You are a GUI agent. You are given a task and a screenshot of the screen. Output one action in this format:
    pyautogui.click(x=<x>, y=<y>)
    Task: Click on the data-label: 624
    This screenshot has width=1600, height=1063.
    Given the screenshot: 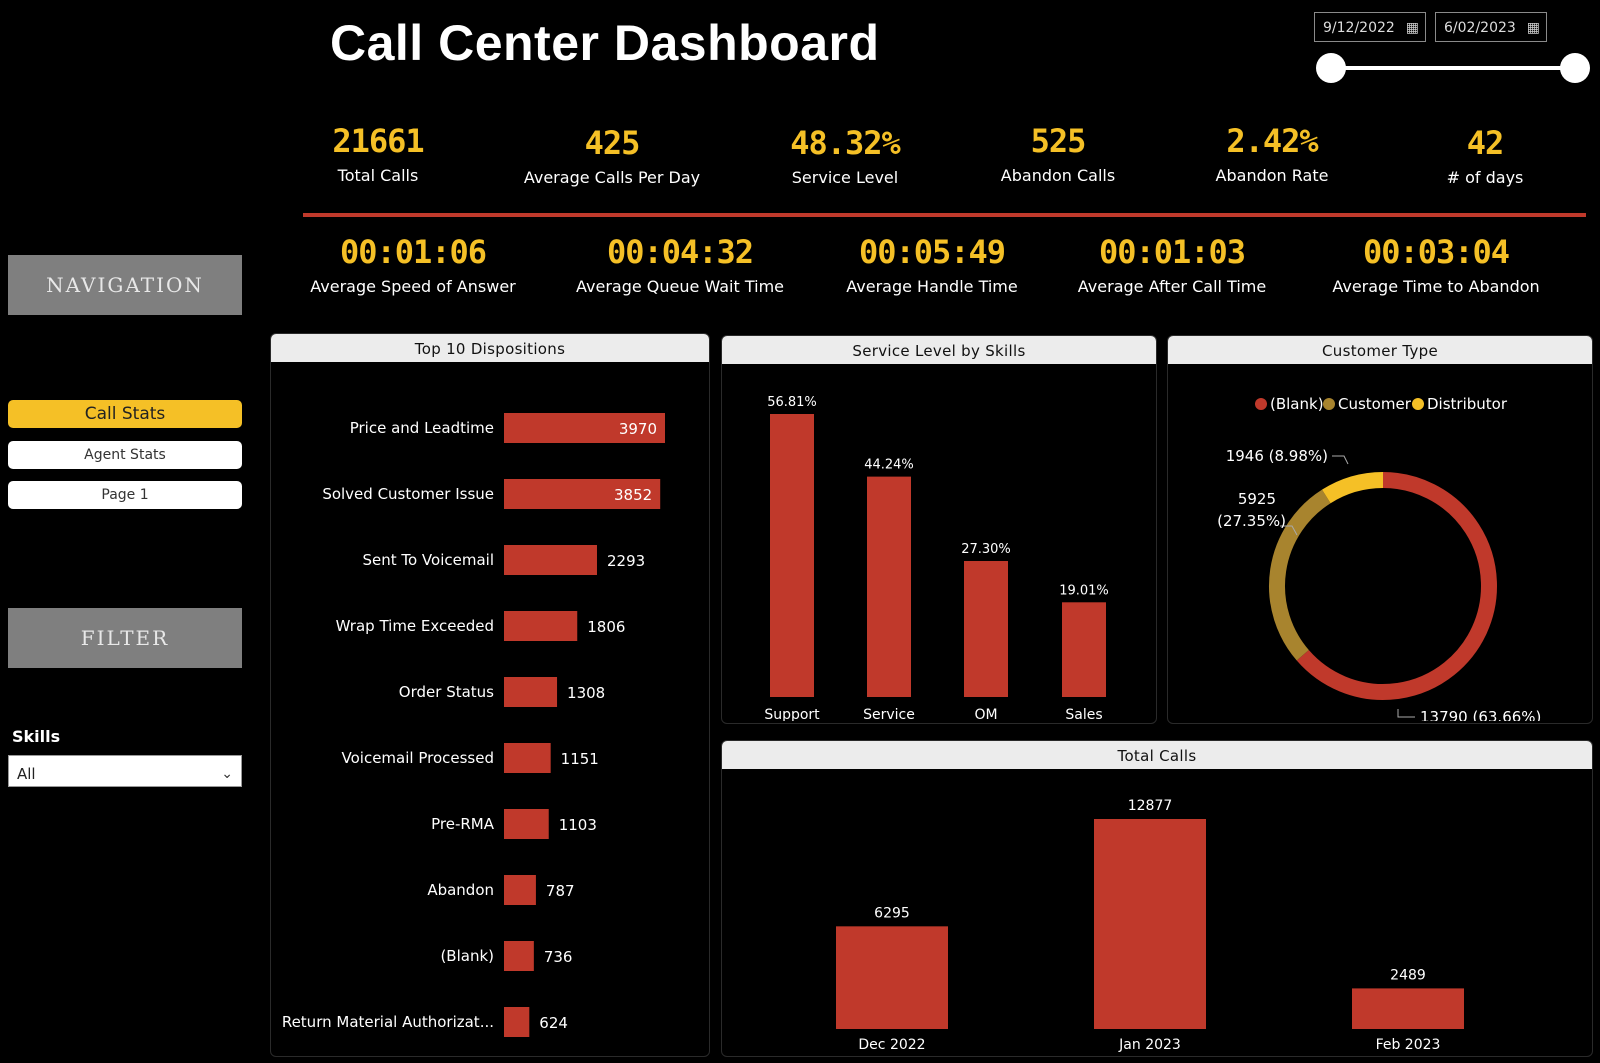 What is the action you would take?
    pyautogui.click(x=553, y=1023)
    